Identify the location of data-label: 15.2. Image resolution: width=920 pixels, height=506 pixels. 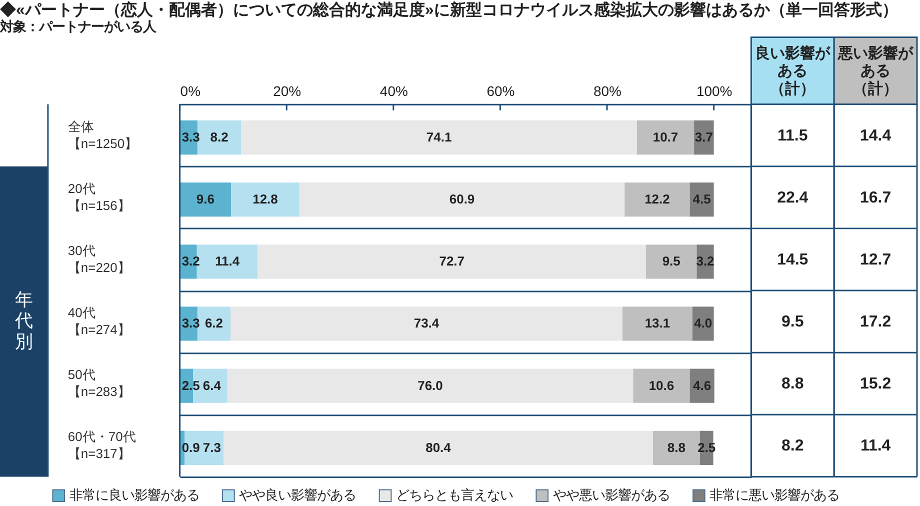
(876, 384).